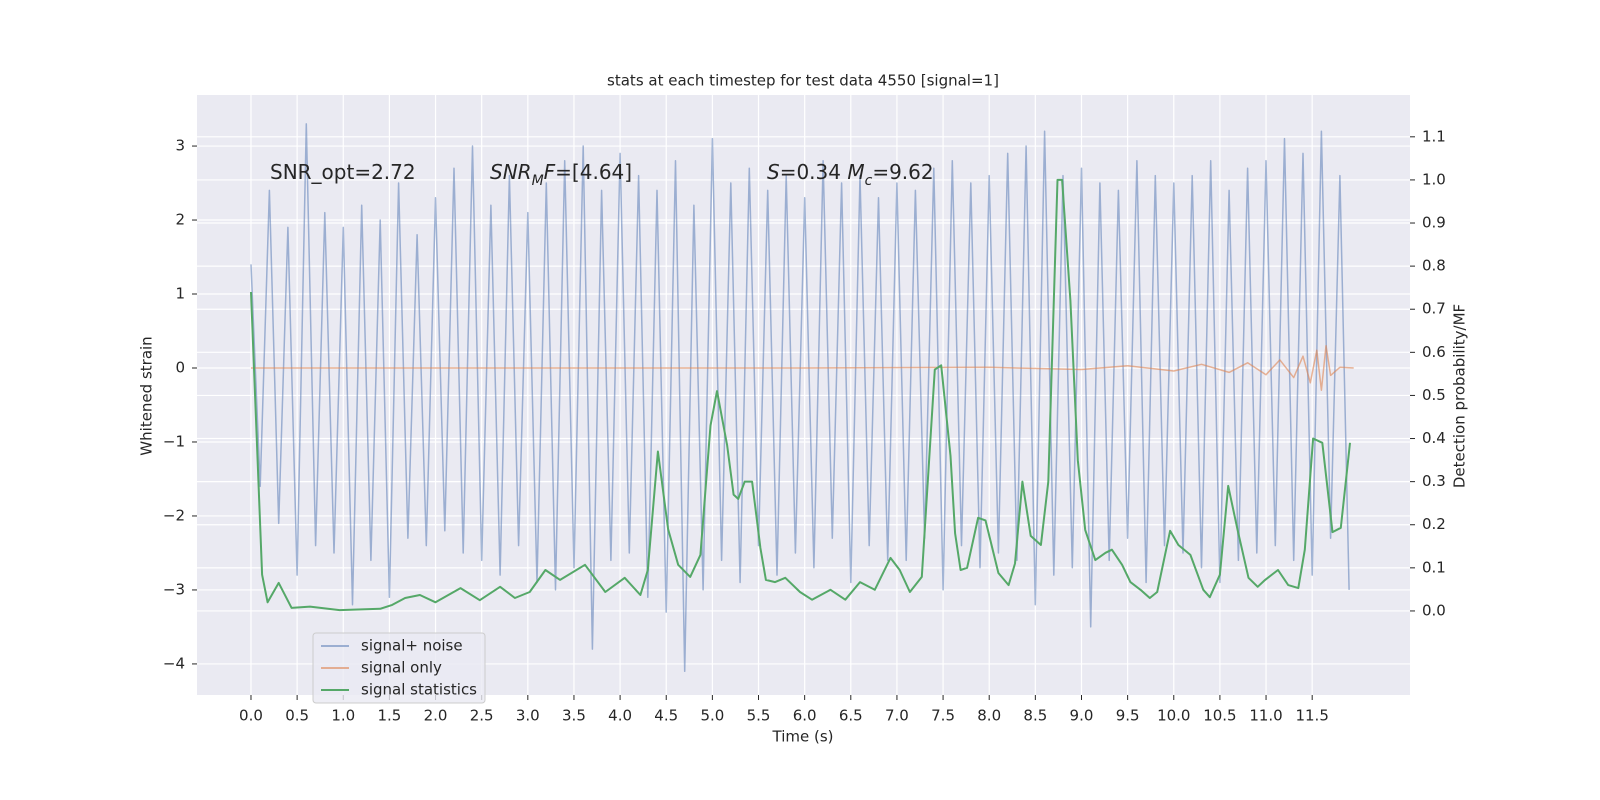 Image resolution: width=1600 pixels, height=800 pixels. I want to click on y-tick-label: −2, so click(174, 515).